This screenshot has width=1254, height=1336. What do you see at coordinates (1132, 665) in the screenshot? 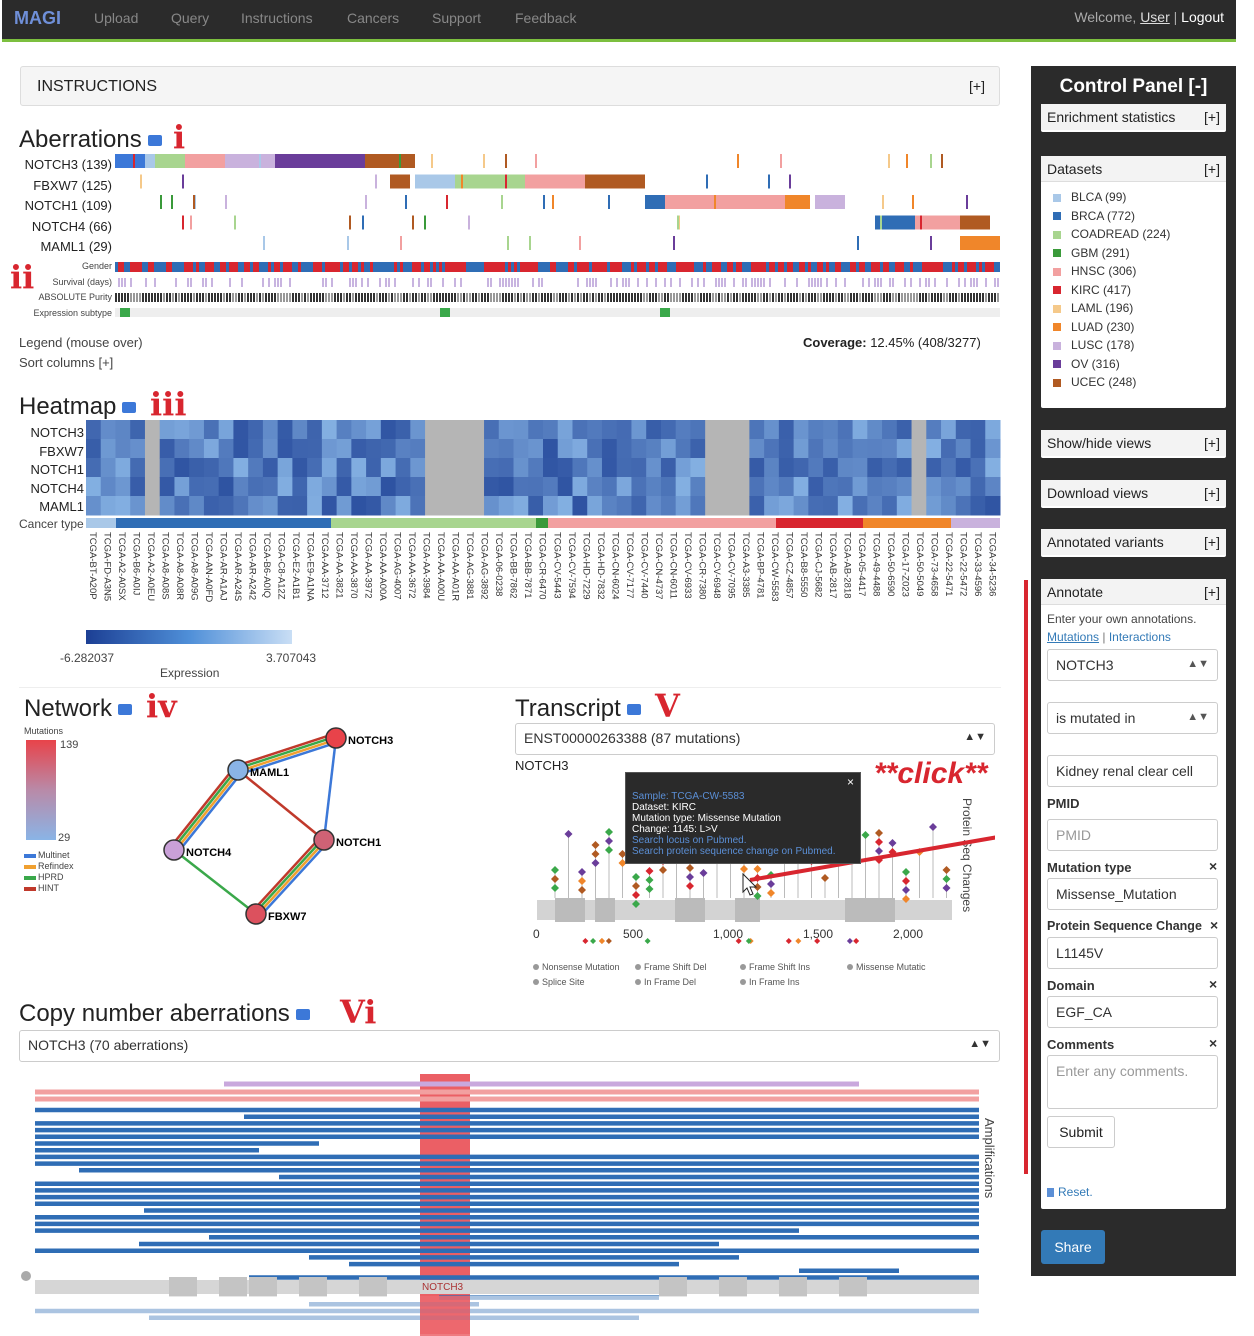
I see `gene-select: NOTCH3 ▲▼` at bounding box center [1132, 665].